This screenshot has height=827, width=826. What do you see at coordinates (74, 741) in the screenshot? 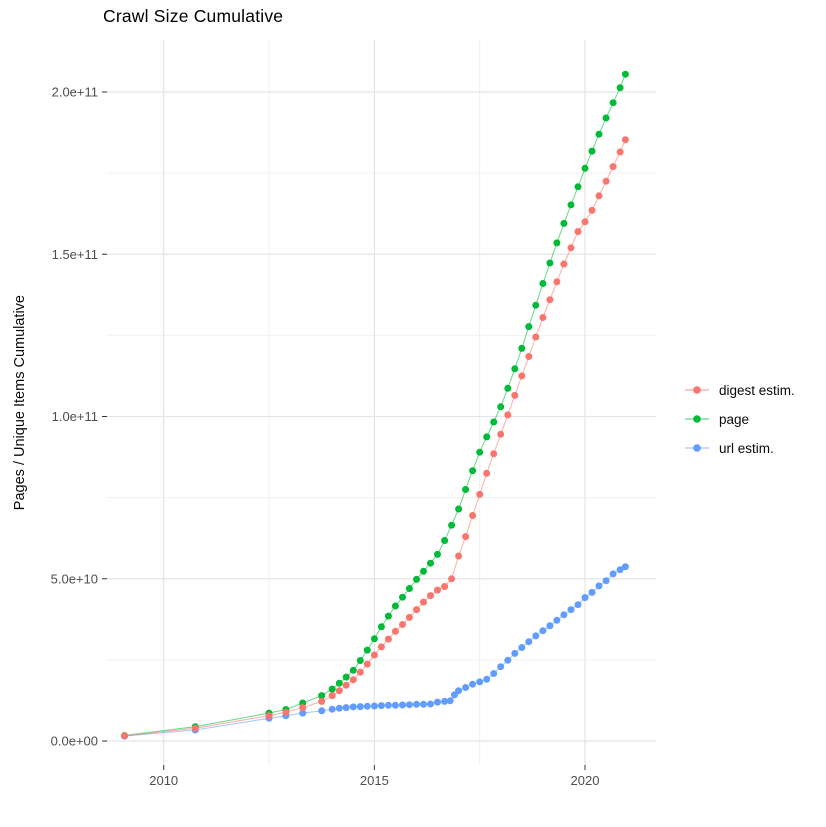
I see `y-tick-label: 0.0e+00` at bounding box center [74, 741].